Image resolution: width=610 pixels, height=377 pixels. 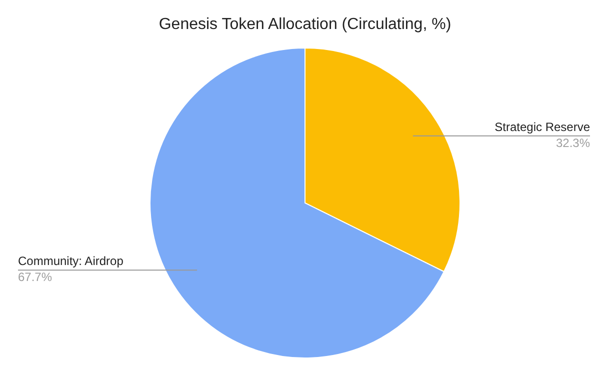 What do you see at coordinates (71, 261) in the screenshot?
I see `slice-label: Community: Airdrop` at bounding box center [71, 261].